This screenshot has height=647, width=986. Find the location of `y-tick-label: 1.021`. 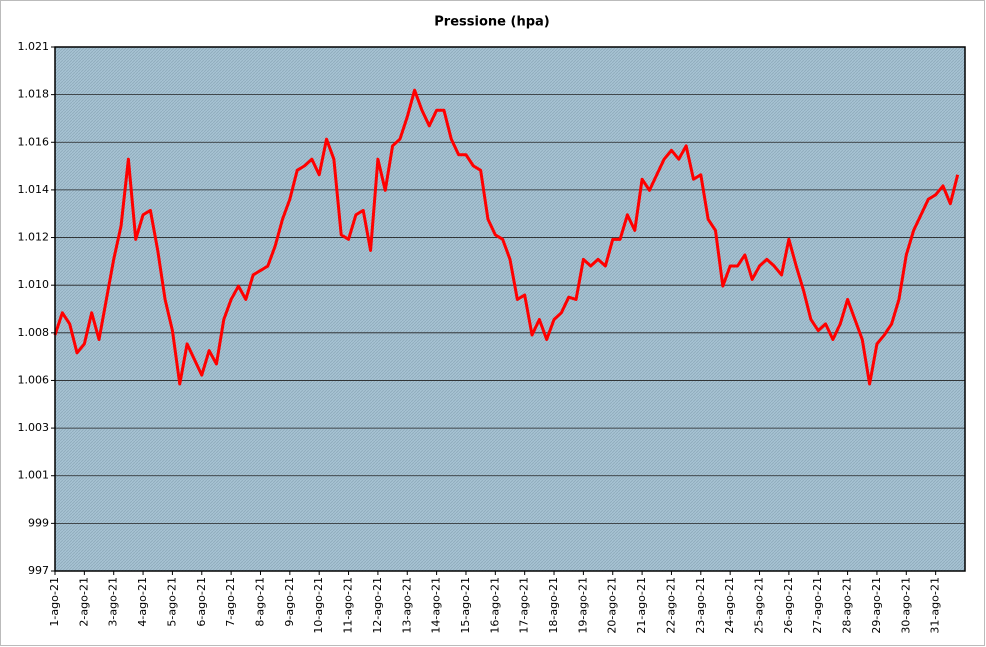

y-tick-label: 1.021 is located at coordinates (34, 46).